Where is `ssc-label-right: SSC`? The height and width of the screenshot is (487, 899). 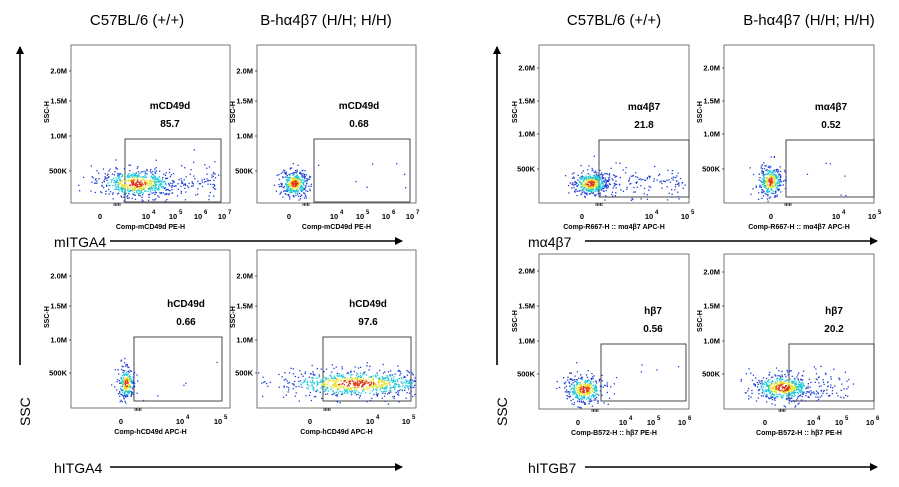 ssc-label-right: SSC is located at coordinates (502, 411).